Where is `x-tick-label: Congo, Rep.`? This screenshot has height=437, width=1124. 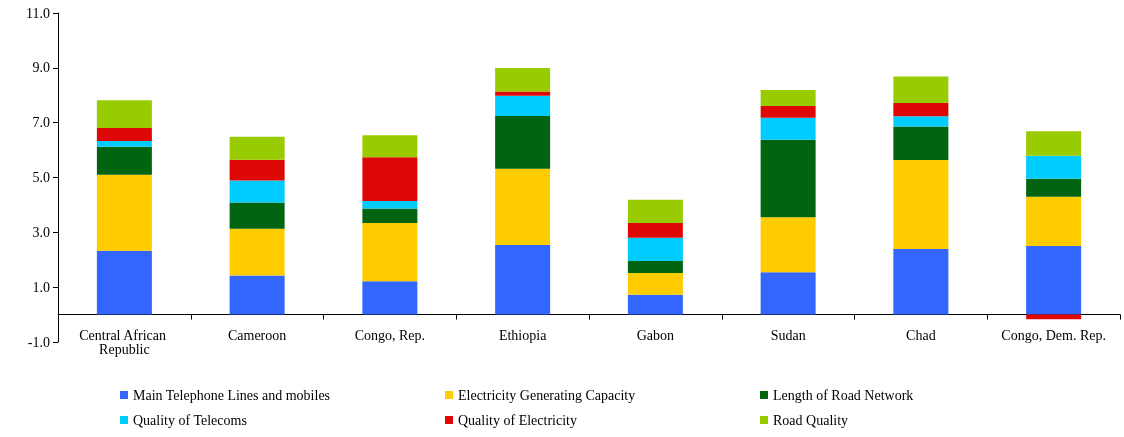 x-tick-label: Congo, Rep. is located at coordinates (390, 335).